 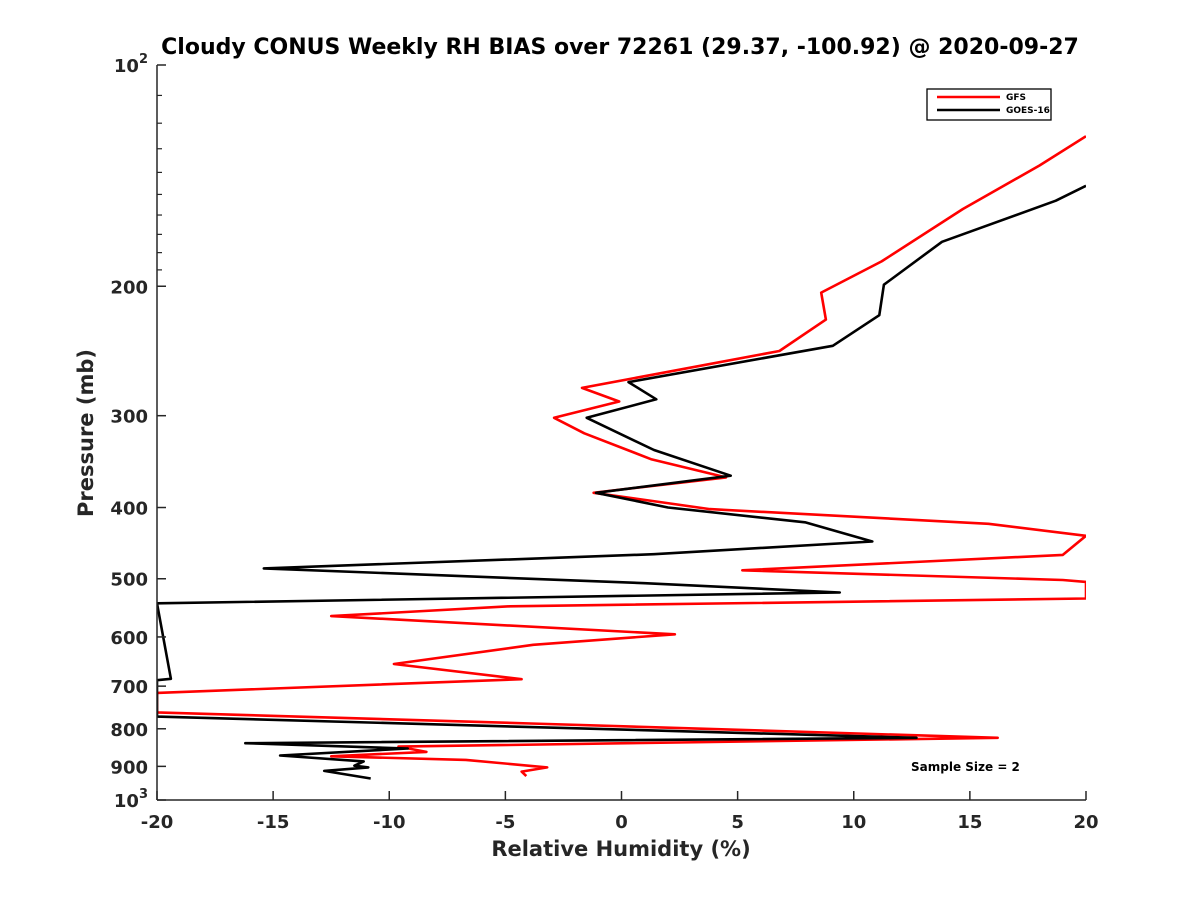 What do you see at coordinates (620, 849) in the screenshot?
I see `x-axis-label: Relative Humidity (%)` at bounding box center [620, 849].